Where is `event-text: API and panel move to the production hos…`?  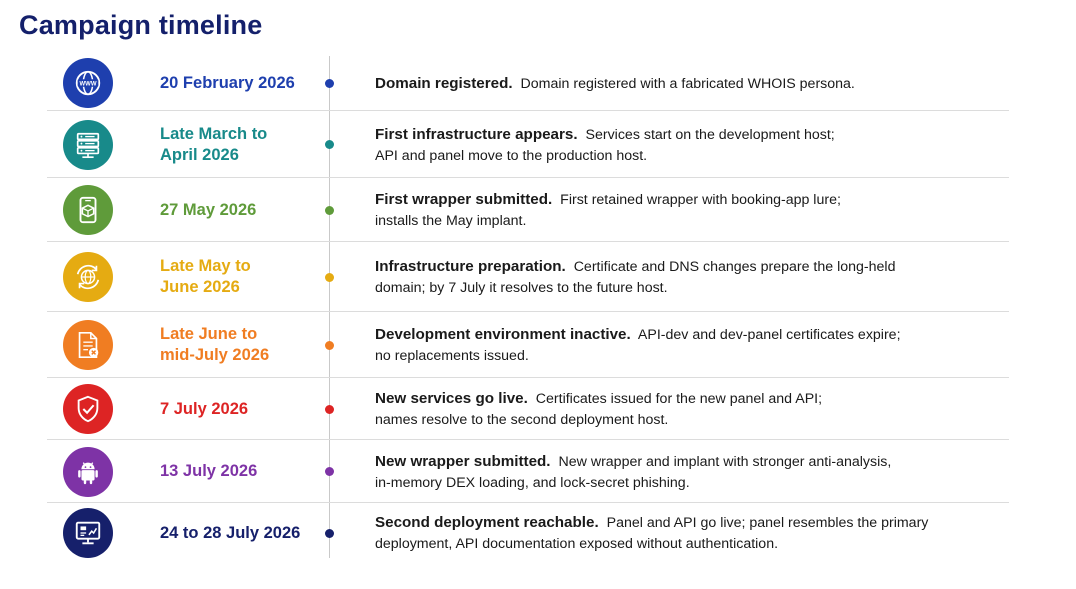
event-text: API and panel move to the production hos… is located at coordinates (511, 156).